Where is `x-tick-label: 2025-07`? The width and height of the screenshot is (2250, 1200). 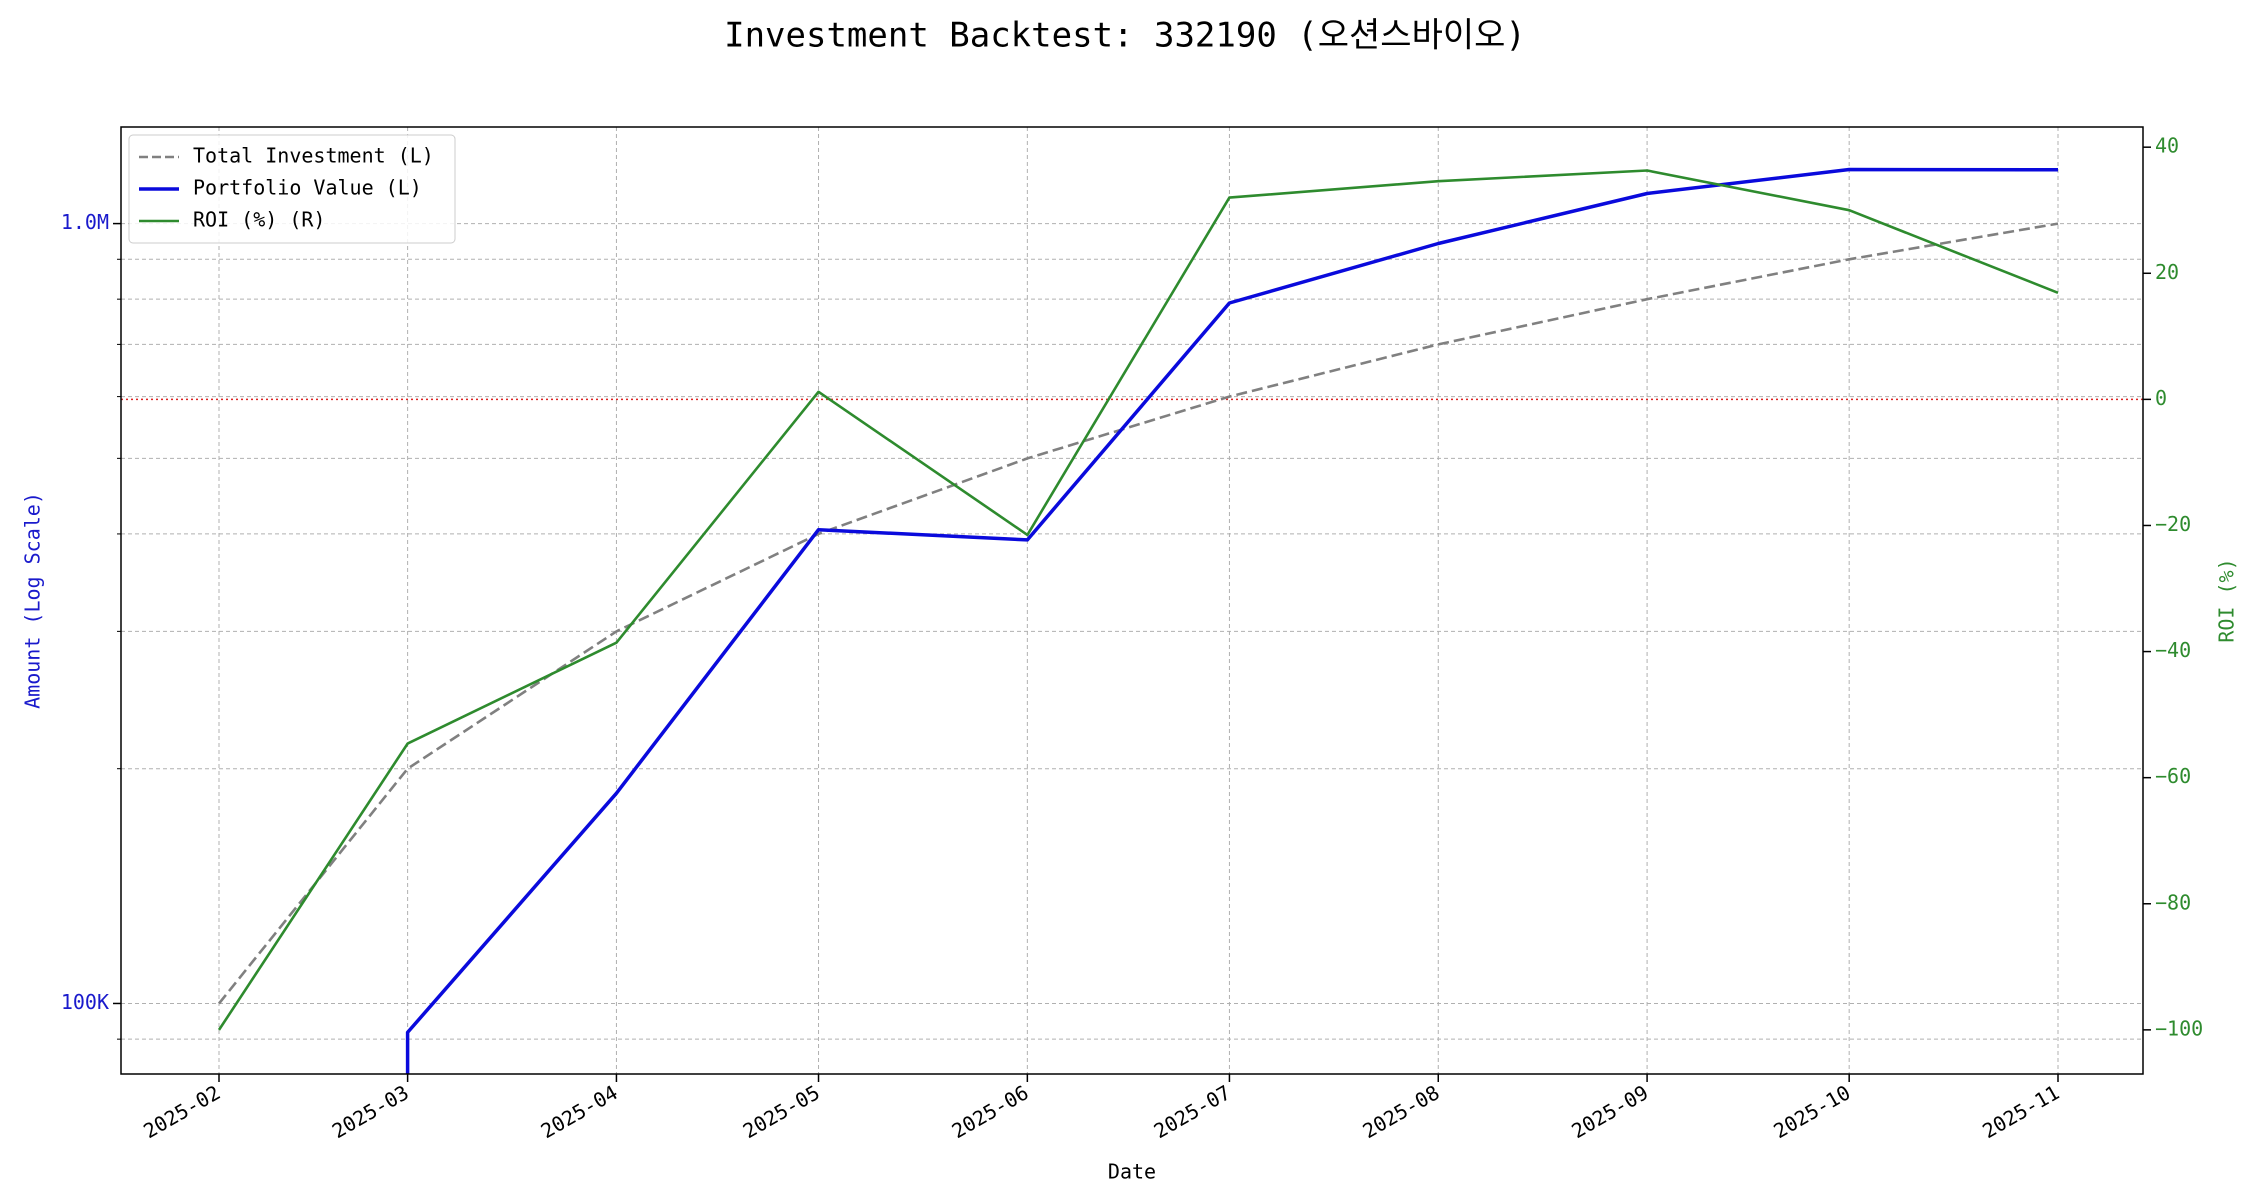 x-tick-label: 2025-07 is located at coordinates (1192, 1111).